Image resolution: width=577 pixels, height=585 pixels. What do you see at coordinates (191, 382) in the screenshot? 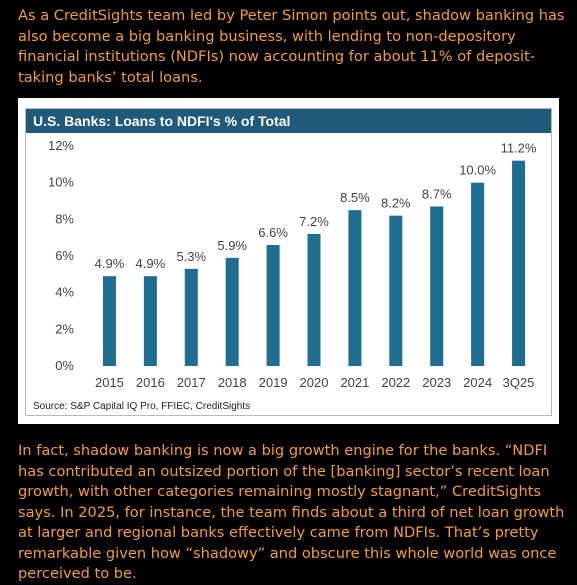
I see `x-tick-label: 2017` at bounding box center [191, 382].